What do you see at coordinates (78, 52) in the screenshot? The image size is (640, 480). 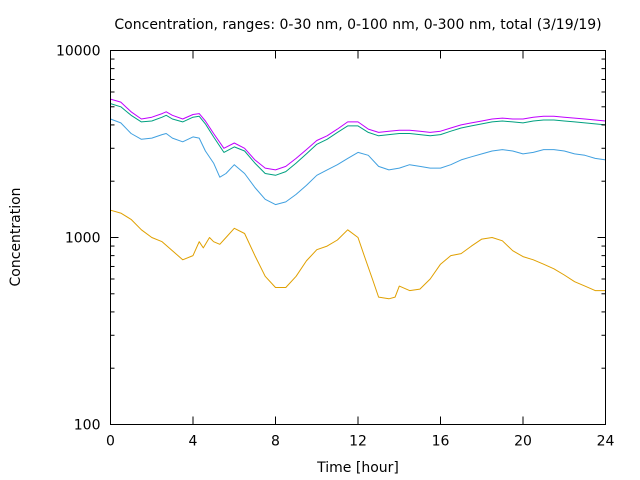 I see `y-tick-label: 10000` at bounding box center [78, 52].